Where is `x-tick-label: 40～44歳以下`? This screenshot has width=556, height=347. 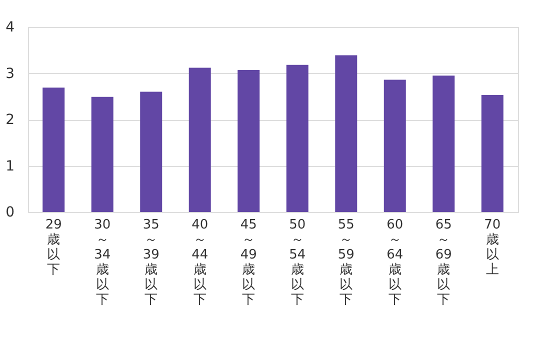 x-tick-label: 40～44歳以下 is located at coordinates (200, 263).